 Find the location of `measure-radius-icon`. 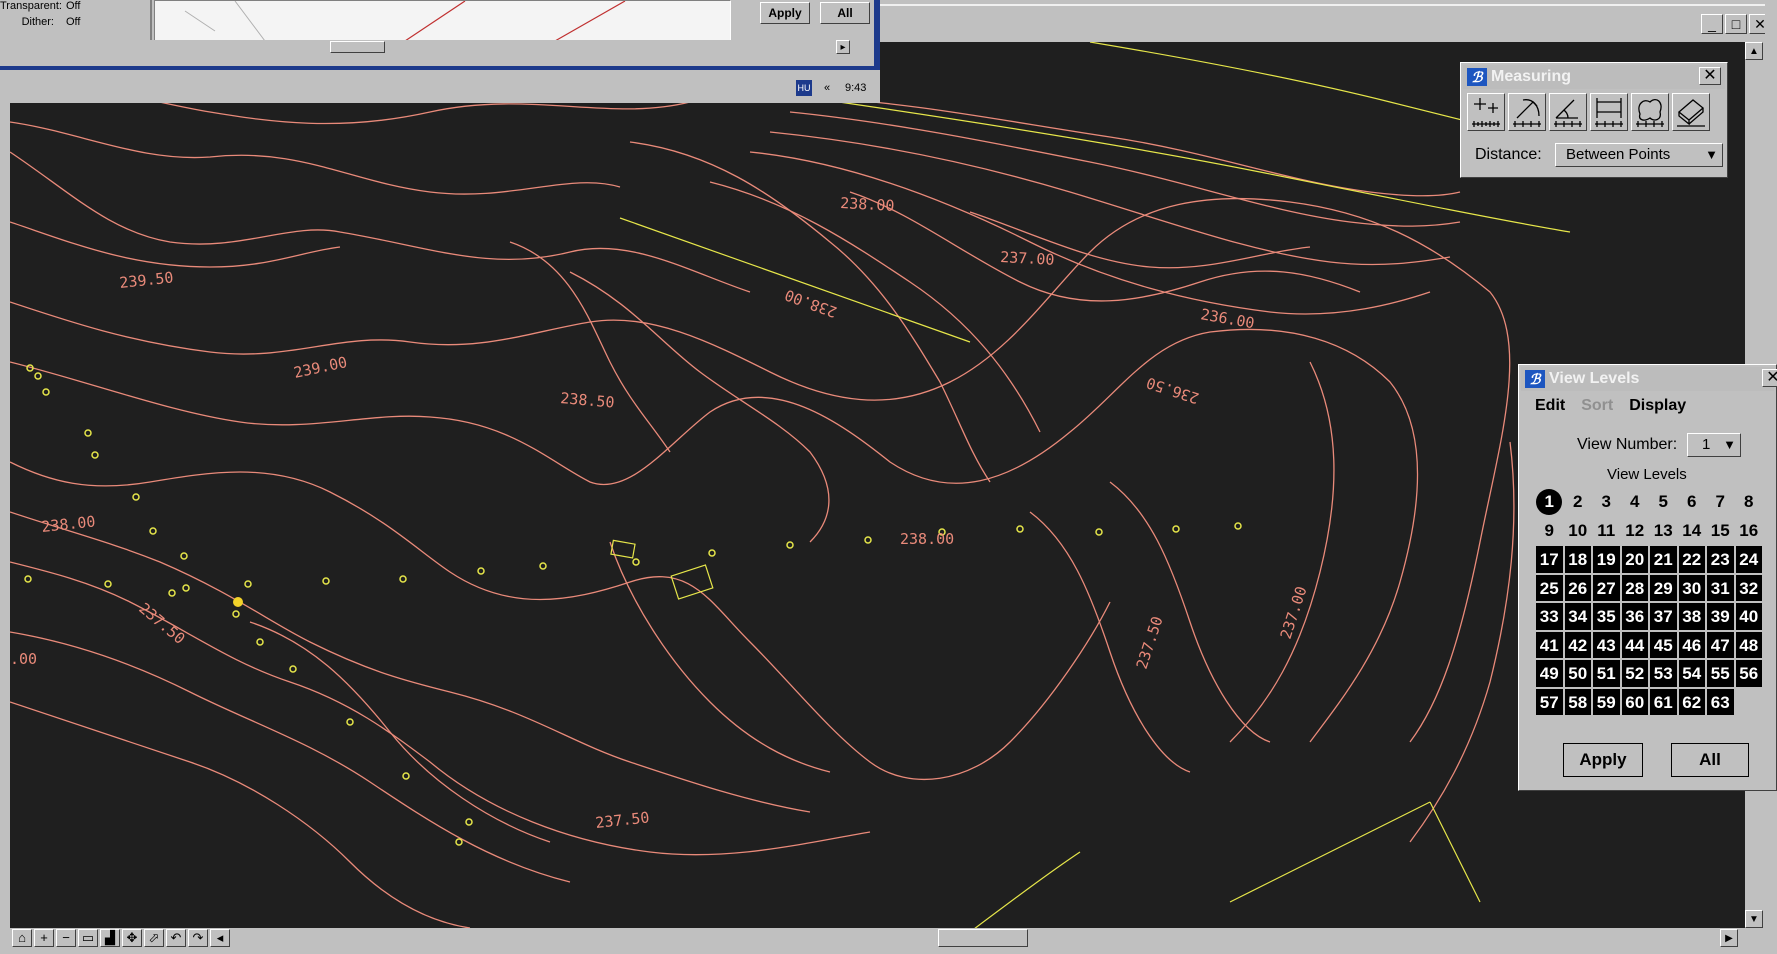

measure-radius-icon is located at coordinates (1527, 112).